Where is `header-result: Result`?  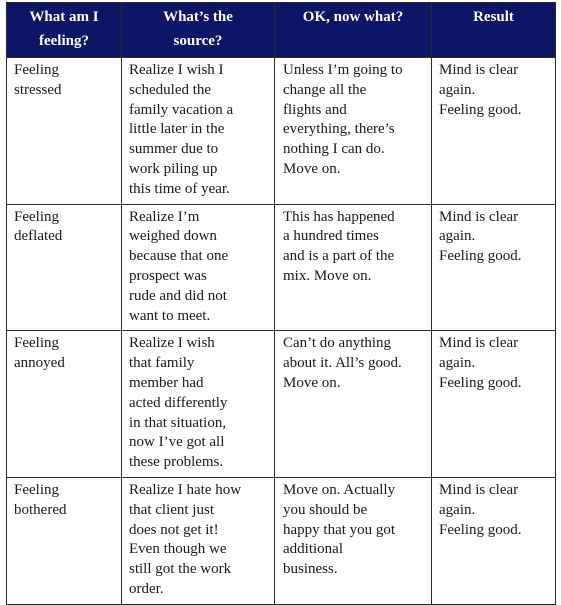
header-result: Result is located at coordinates (493, 30).